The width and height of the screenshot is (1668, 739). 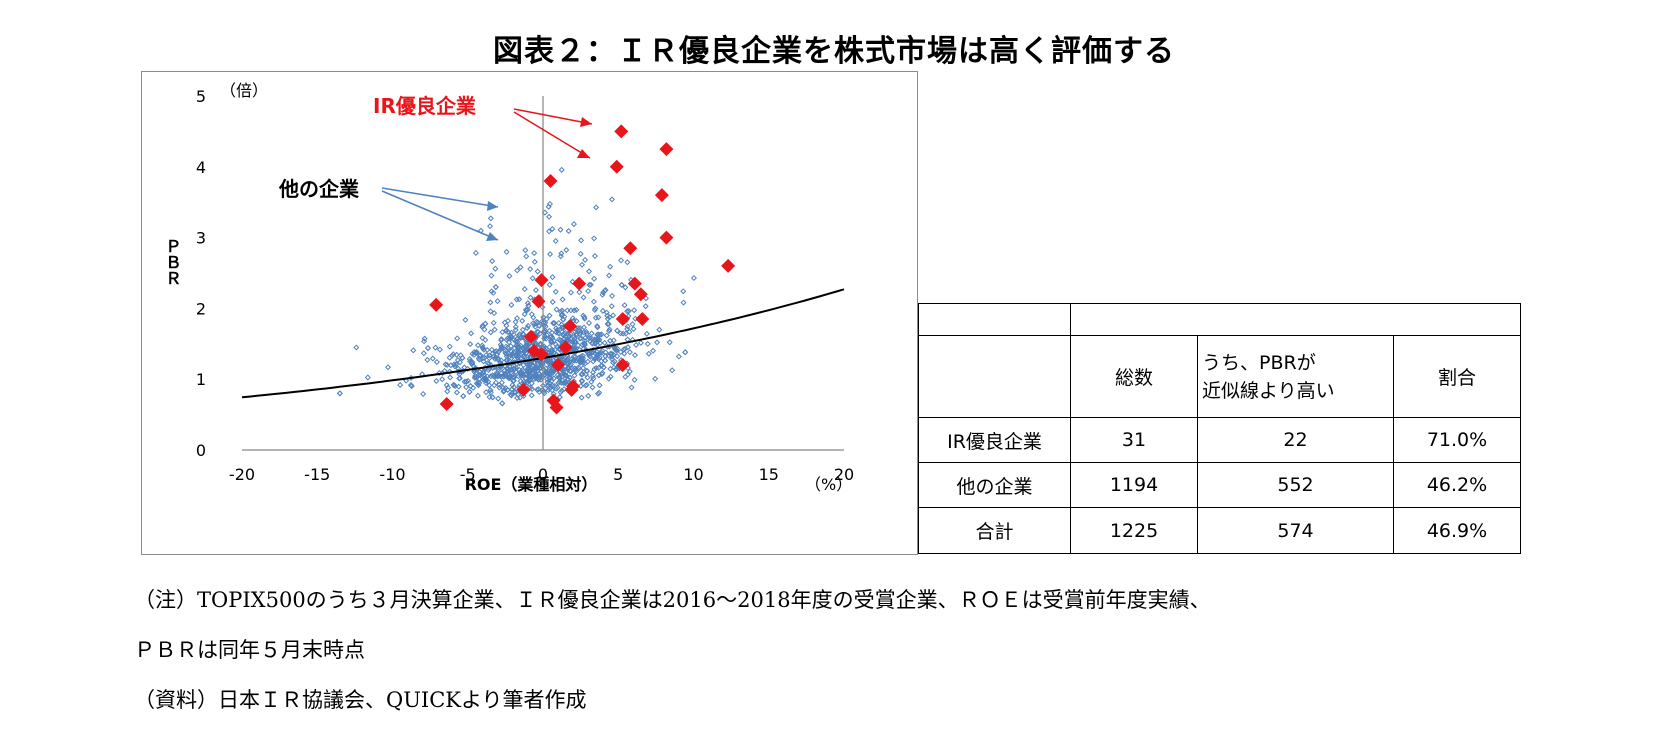 I want to click on header-ratio: 割合, so click(x=1457, y=376).